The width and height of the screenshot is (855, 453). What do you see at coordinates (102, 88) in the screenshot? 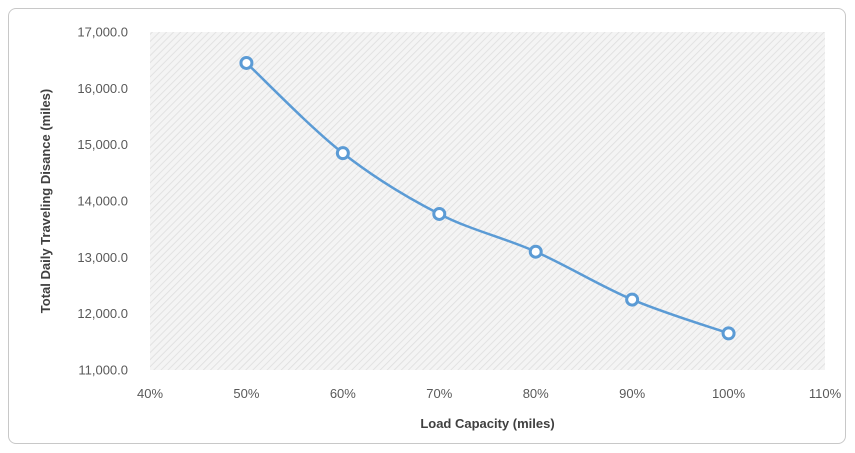
I see `y-tick-label: 16,000.0` at bounding box center [102, 88].